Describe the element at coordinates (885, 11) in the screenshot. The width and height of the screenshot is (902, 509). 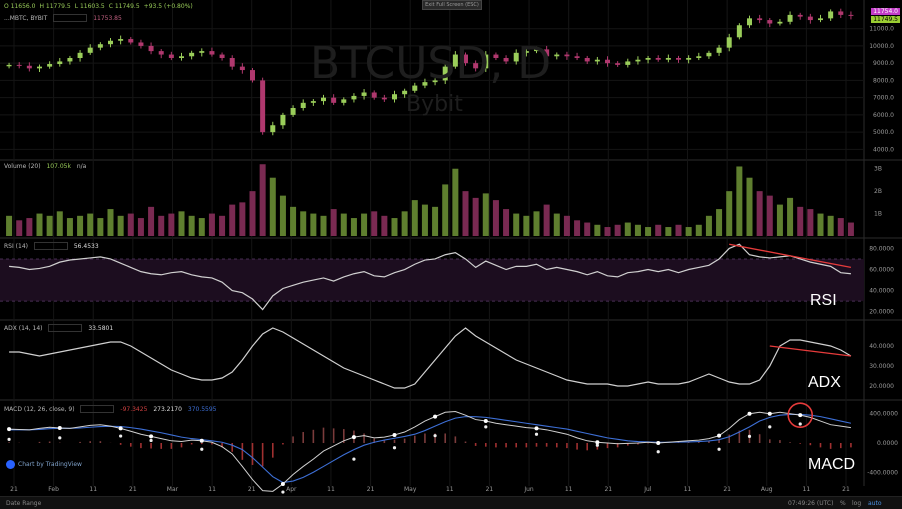
I see `price-tag-upper: 11754.0` at that location.